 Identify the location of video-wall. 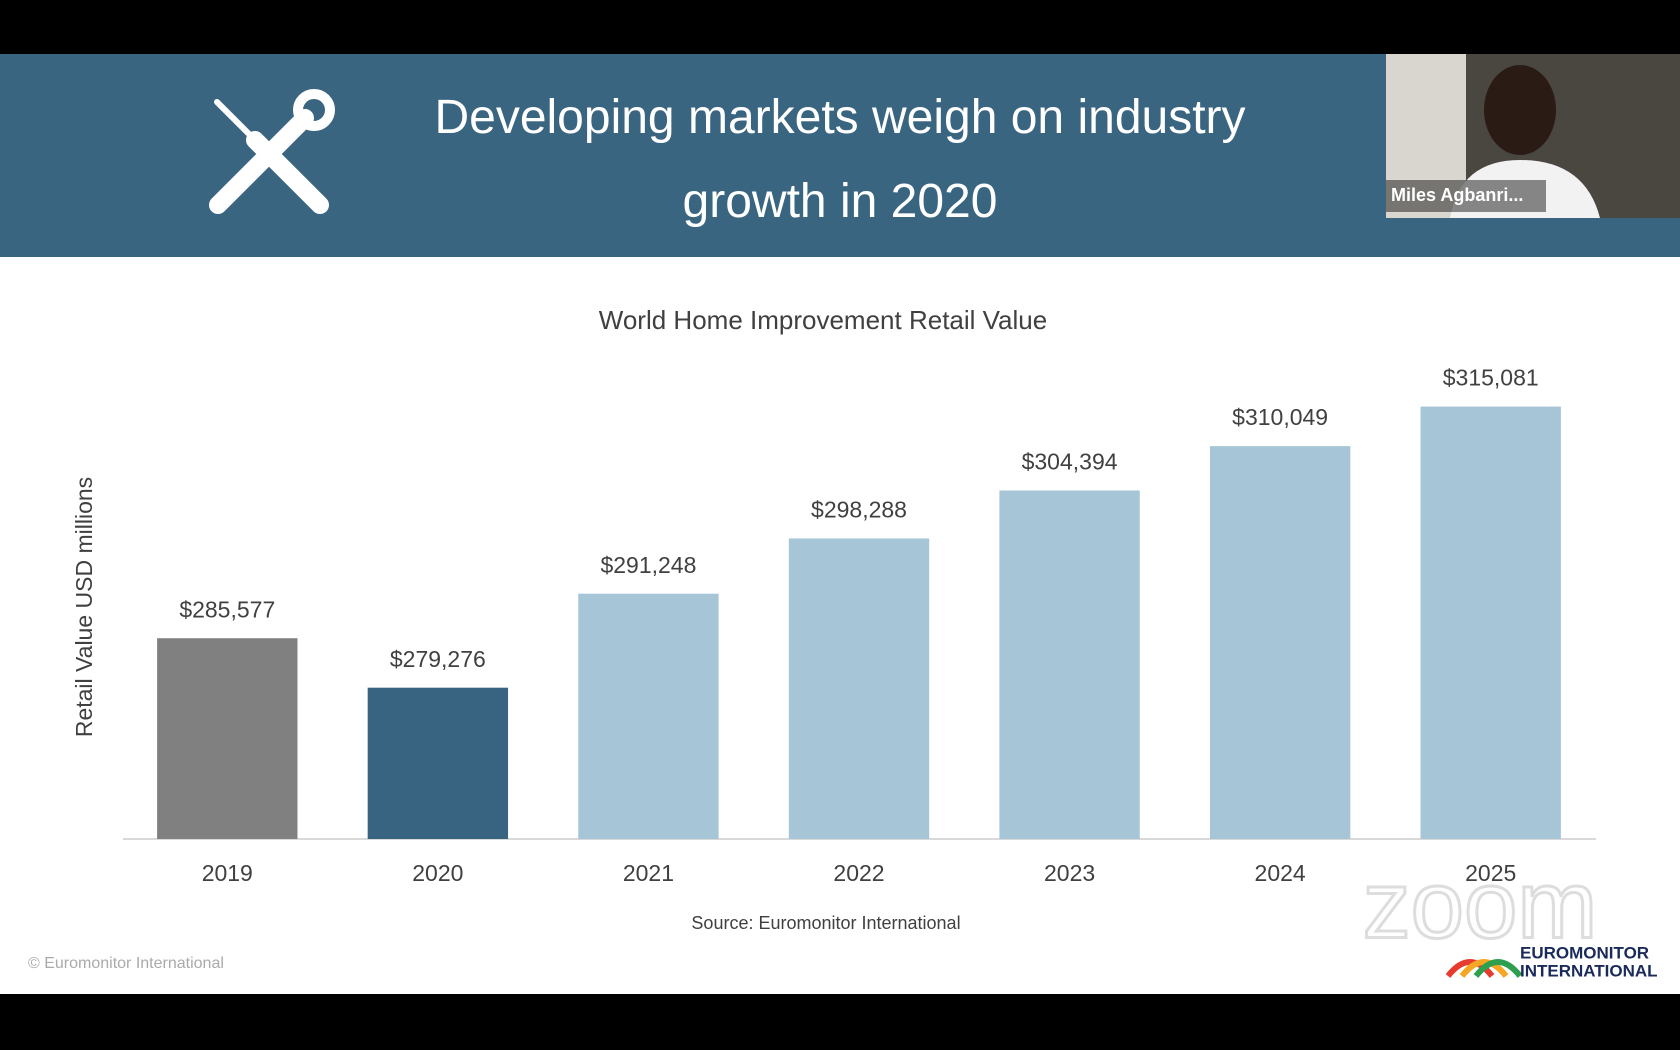
(1426, 136).